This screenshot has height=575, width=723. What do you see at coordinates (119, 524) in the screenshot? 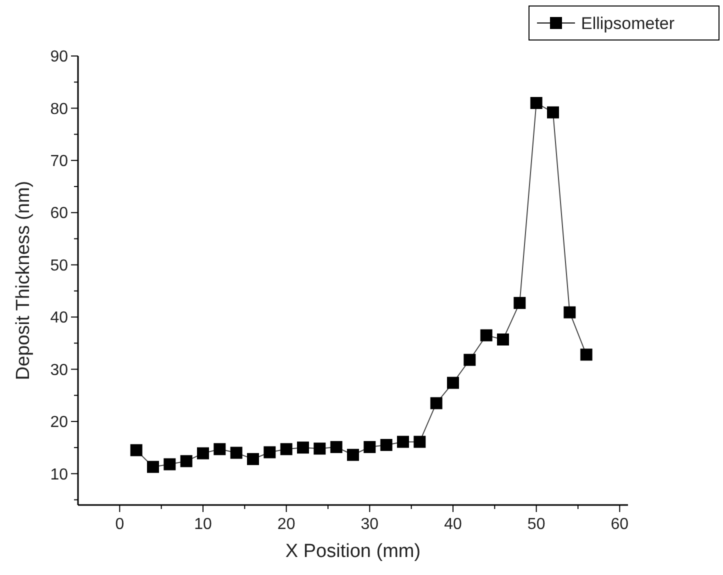
I see `x-tick-label: 0` at bounding box center [119, 524].